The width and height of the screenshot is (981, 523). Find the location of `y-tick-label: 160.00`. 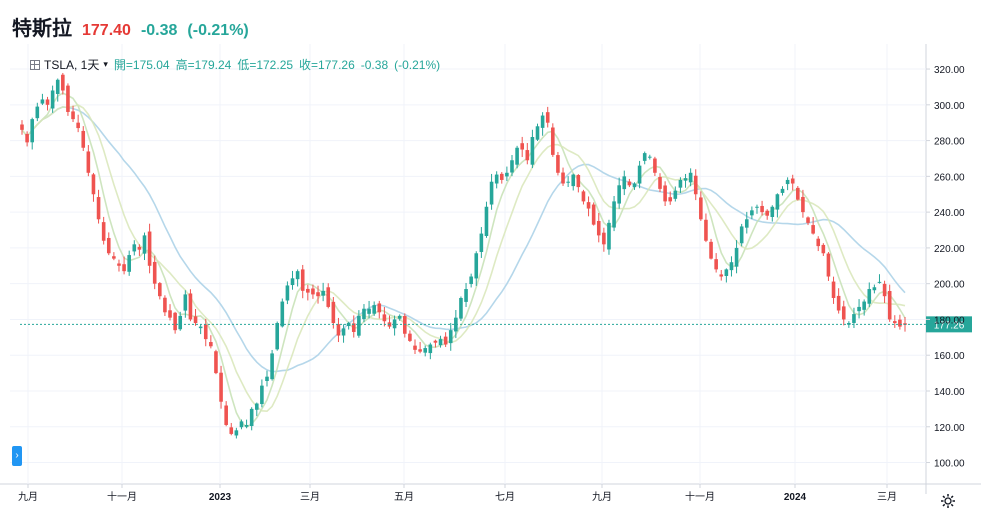

y-tick-label: 160.00 is located at coordinates (949, 356).